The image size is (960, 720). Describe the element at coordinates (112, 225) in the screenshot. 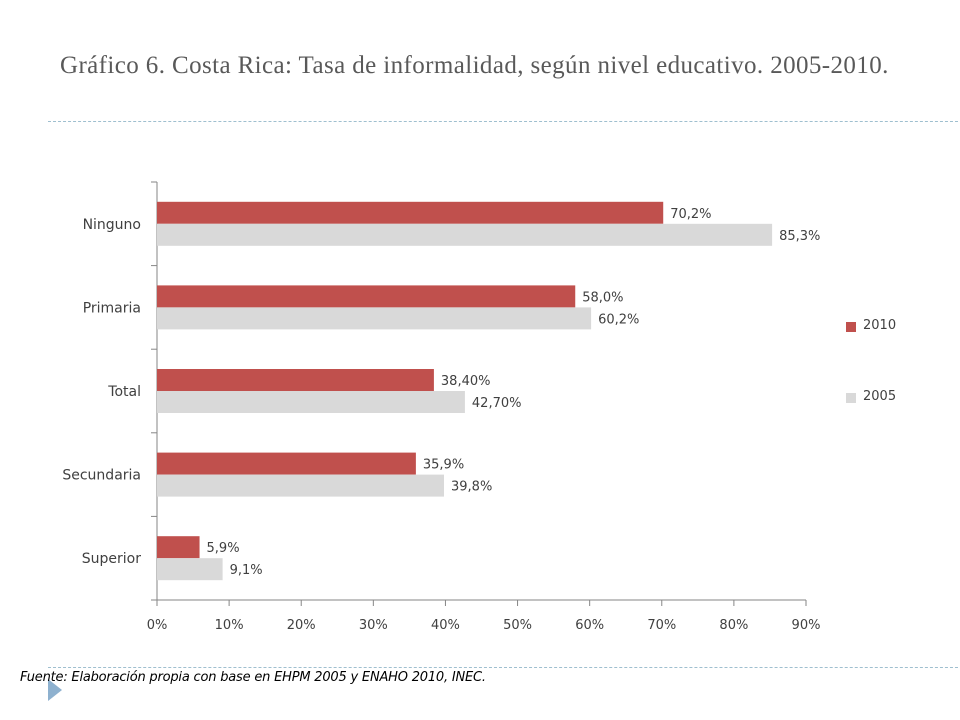

I see `category-label: Ninguno` at that location.